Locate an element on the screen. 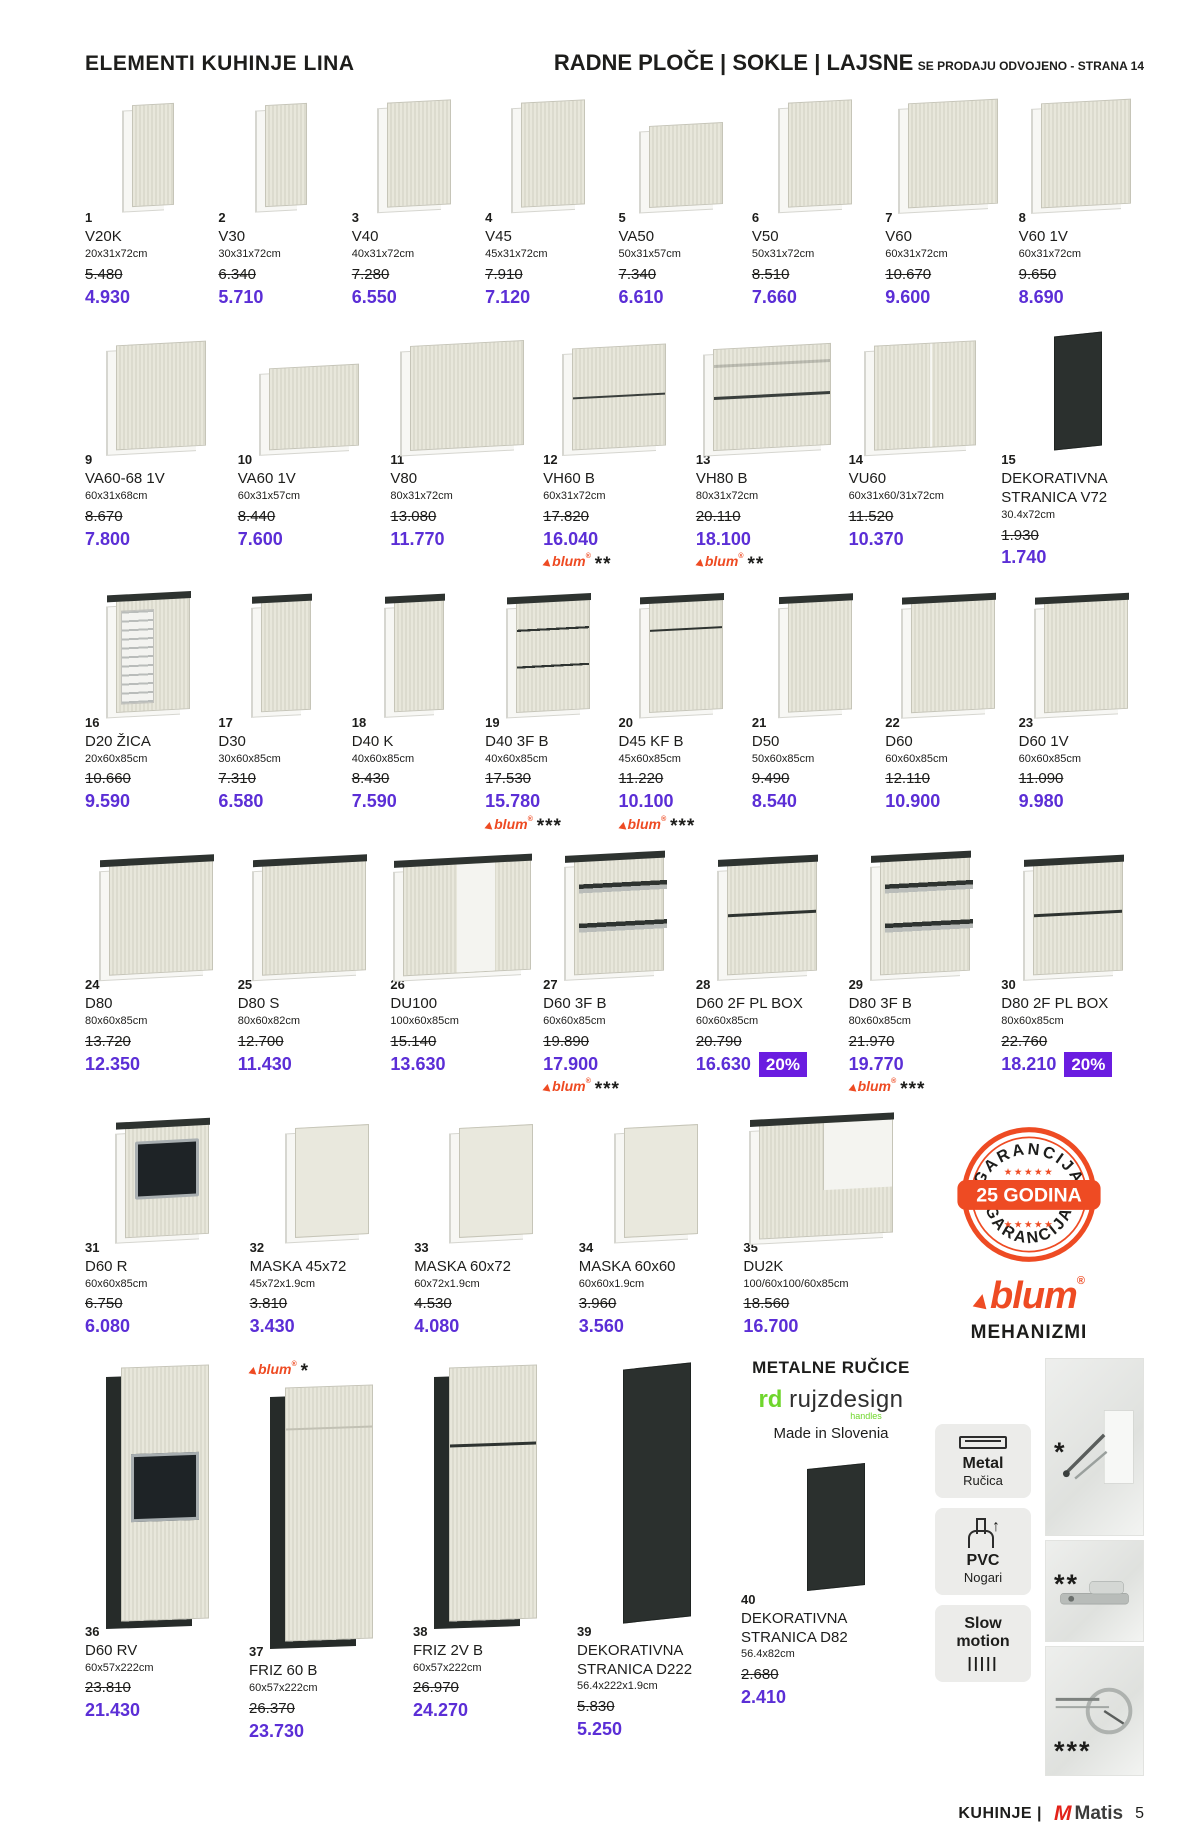  product-card: 30 D80 2F PL BOX 80x60x85cm 22.760 18.210 20% is located at coordinates (1072, 974).